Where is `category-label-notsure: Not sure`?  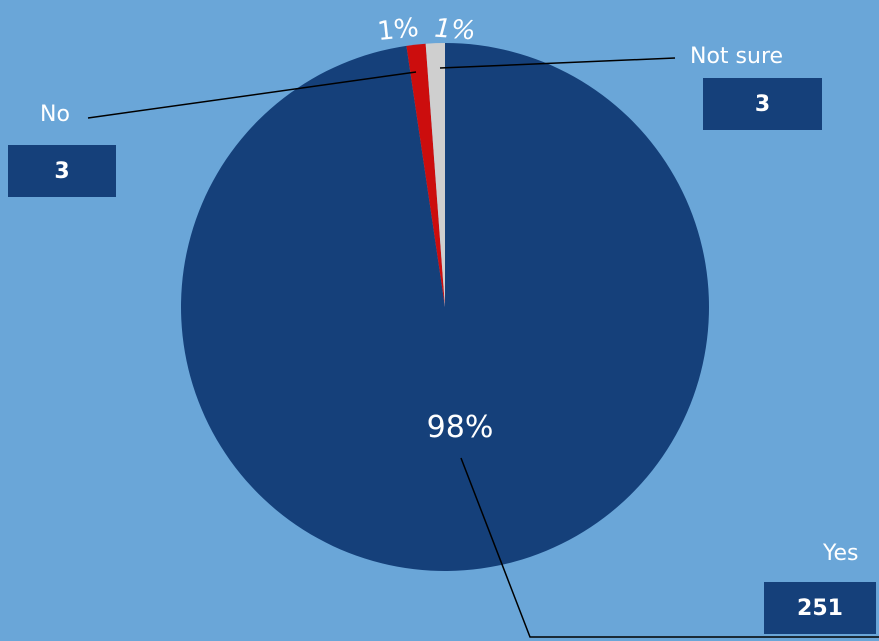
category-label-notsure: Not sure is located at coordinates (737, 56).